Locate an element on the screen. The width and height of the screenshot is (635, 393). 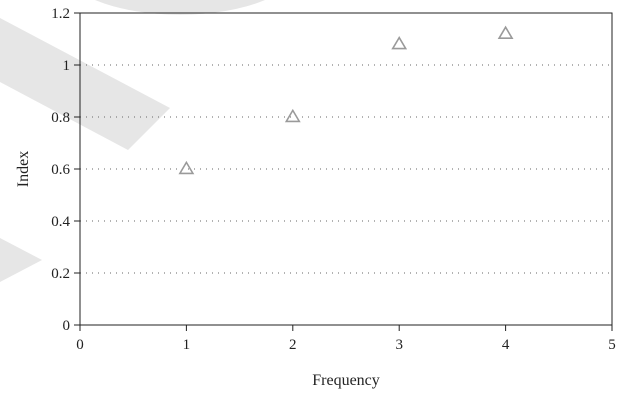
watermark-shape-top is located at coordinates (180, 7).